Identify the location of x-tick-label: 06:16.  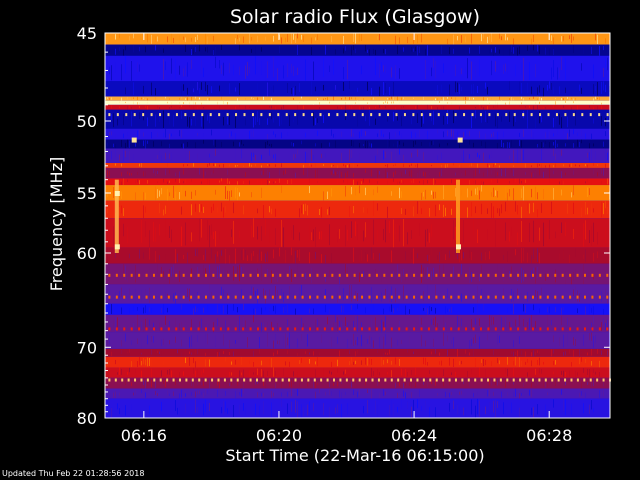
(144, 435).